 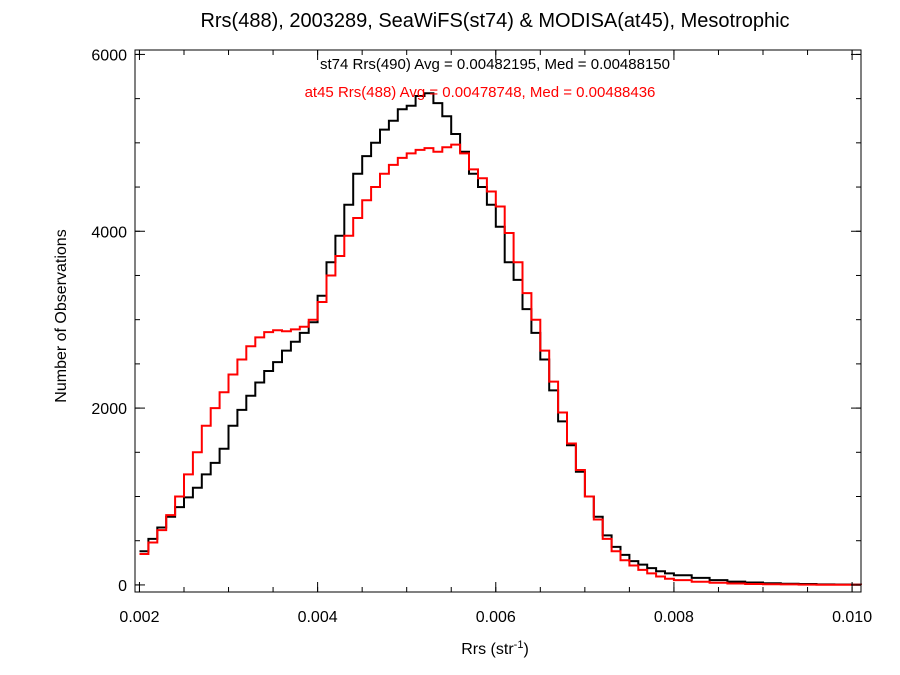 I want to click on y-tick-label: 2000, so click(x=109, y=409).